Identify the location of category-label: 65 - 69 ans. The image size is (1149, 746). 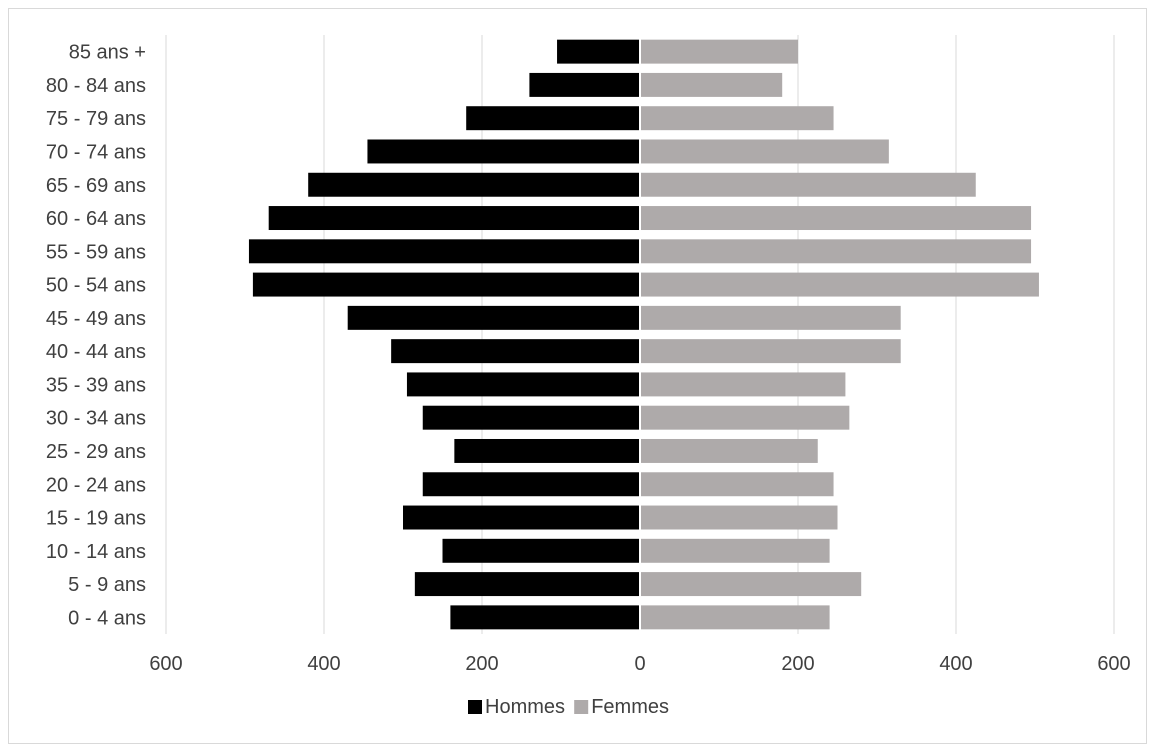
(96, 186).